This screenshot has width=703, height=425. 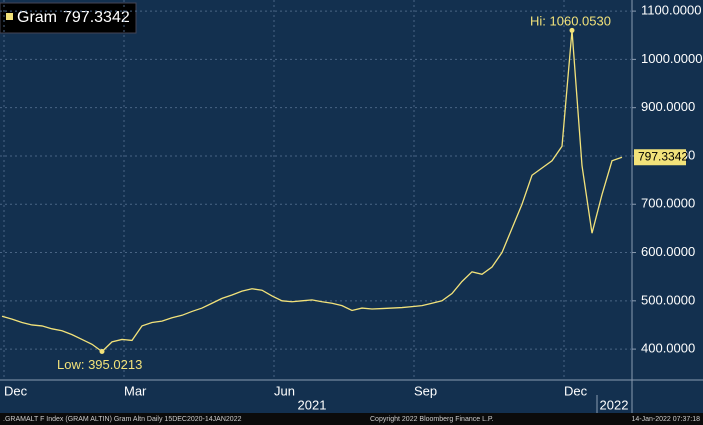 What do you see at coordinates (96, 17) in the screenshot?
I see `legend-value: 797.3342` at bounding box center [96, 17].